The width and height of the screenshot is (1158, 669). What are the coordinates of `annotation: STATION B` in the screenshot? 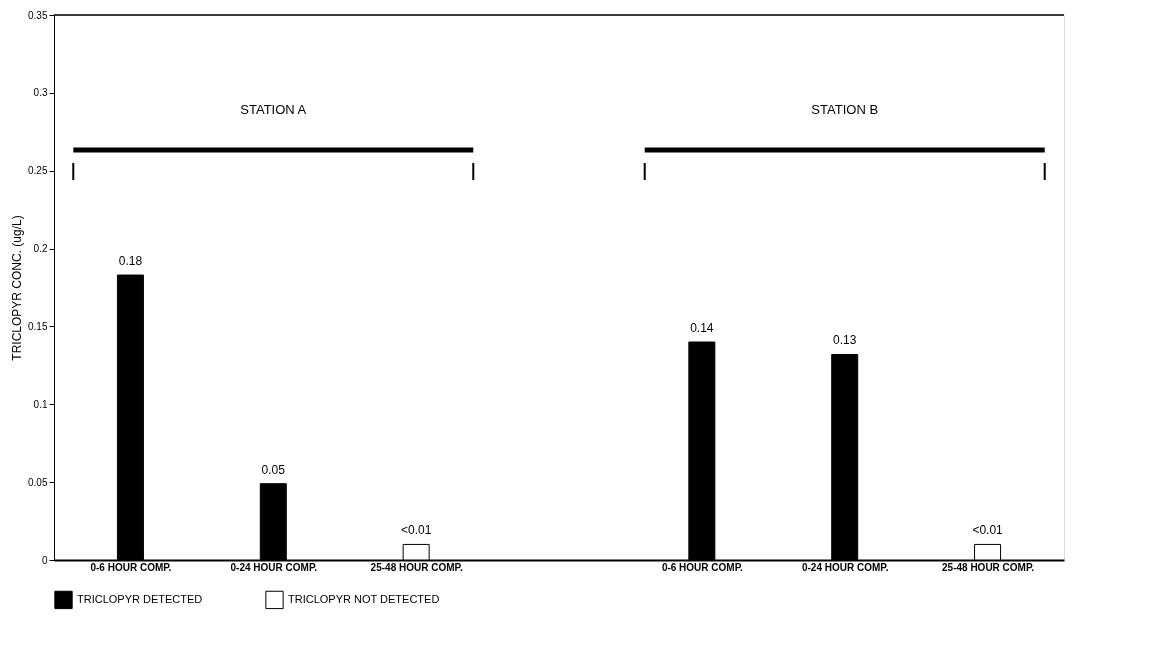 It's located at (845, 109).